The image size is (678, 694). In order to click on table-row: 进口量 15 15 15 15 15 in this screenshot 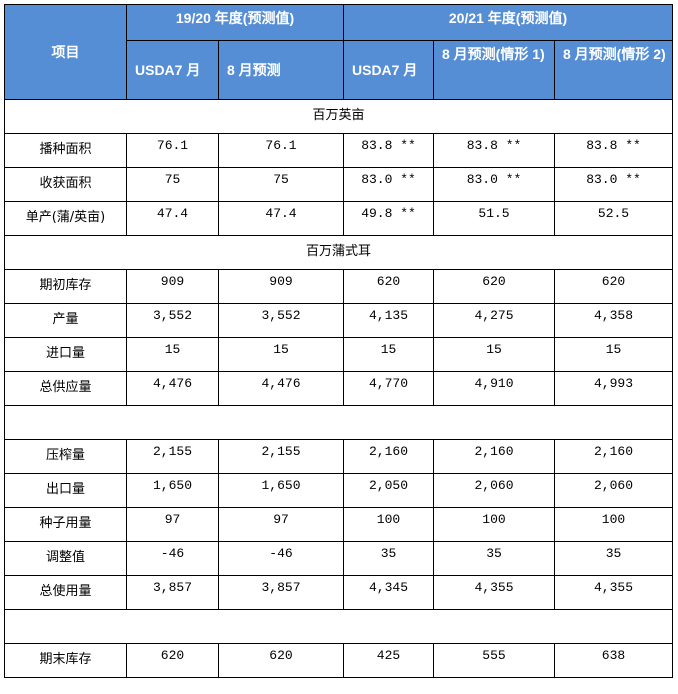, I will do `click(338, 354)`.